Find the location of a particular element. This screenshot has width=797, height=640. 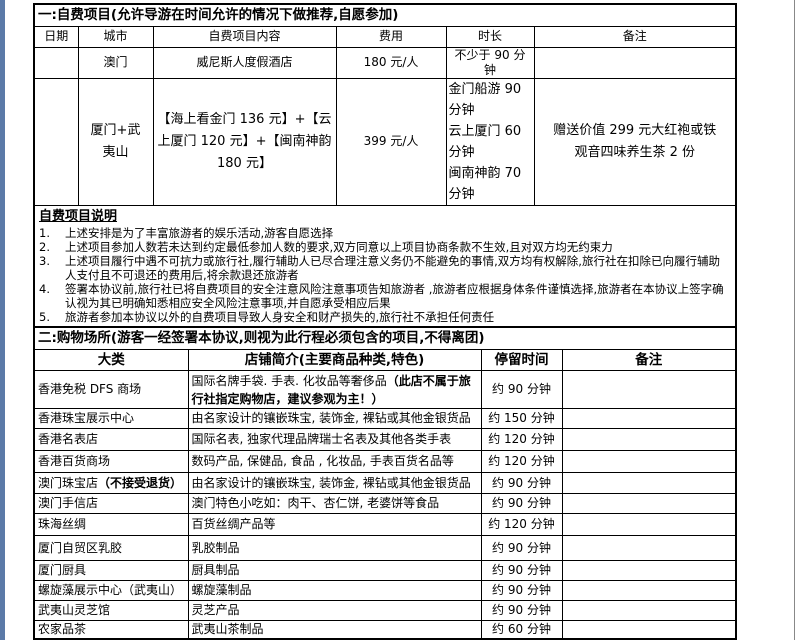

header-date: 日期 is located at coordinates (56, 36).